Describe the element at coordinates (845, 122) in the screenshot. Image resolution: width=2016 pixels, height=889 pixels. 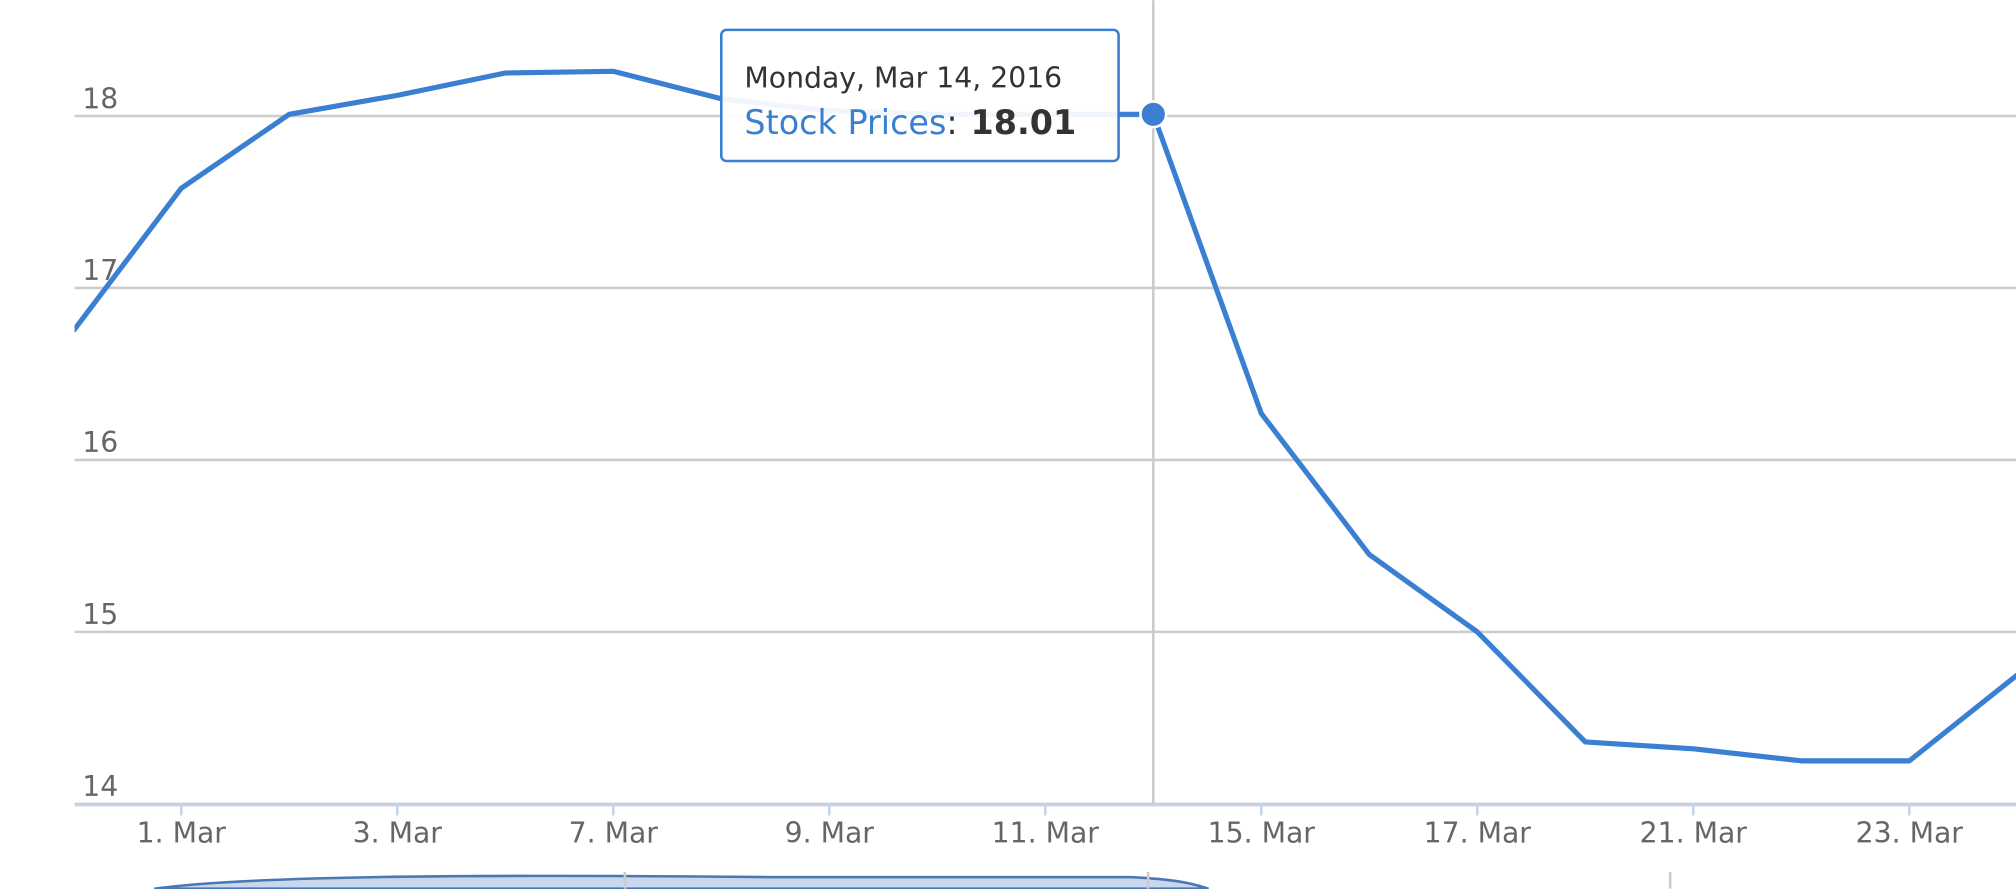
I see `tooltip-series-name: Stock Prices` at that location.